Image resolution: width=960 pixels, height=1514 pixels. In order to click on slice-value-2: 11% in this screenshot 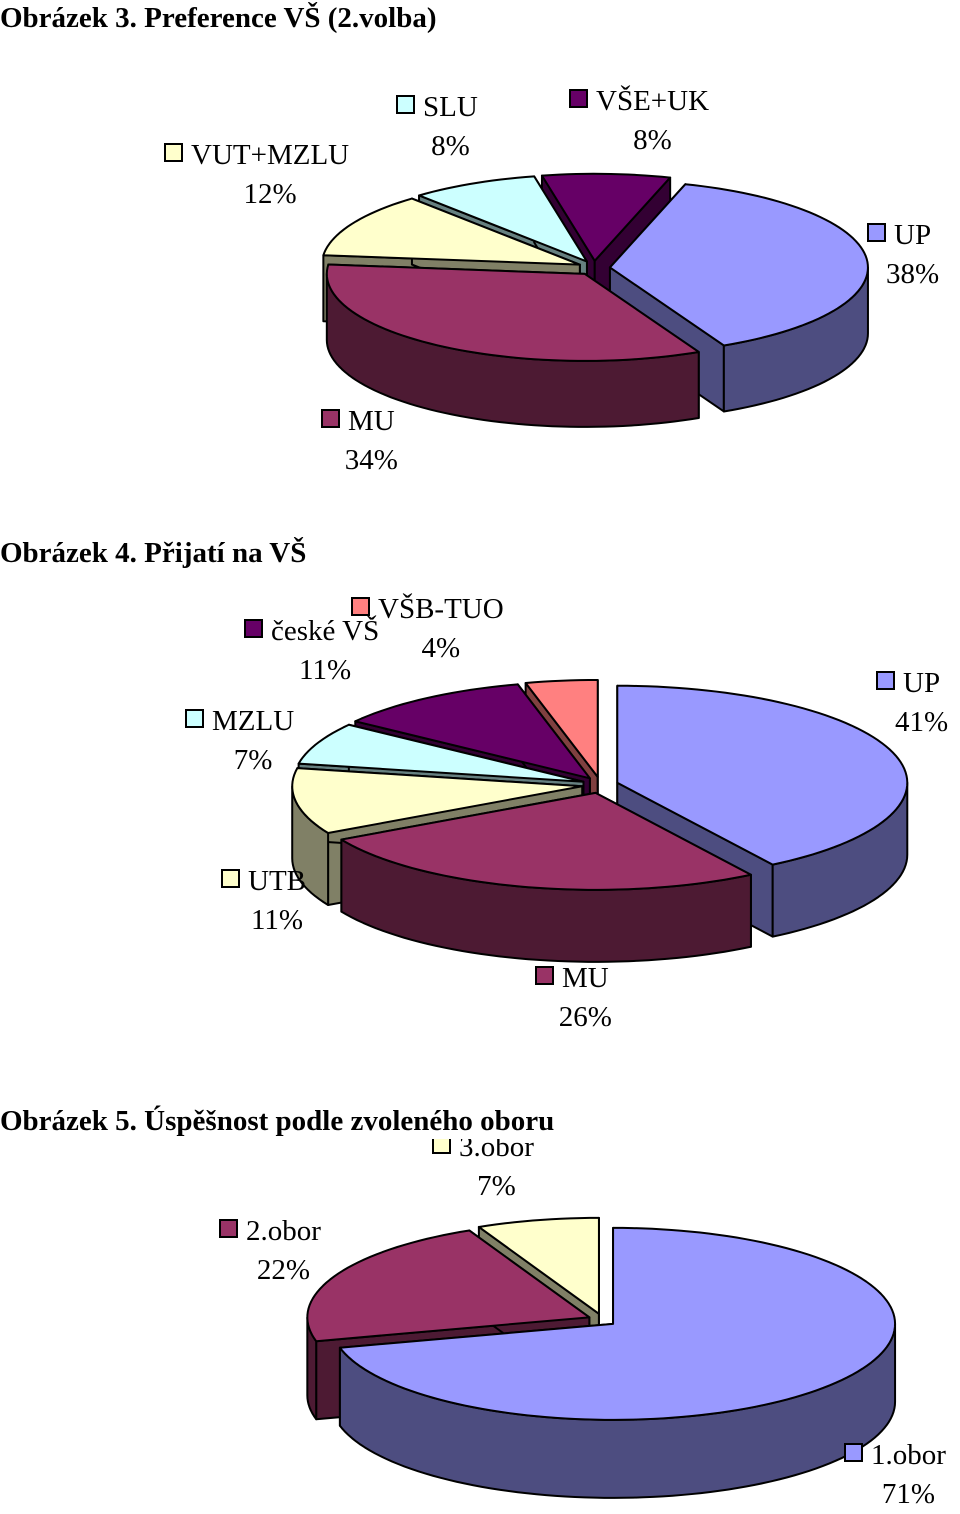, I will do `click(277, 920)`.